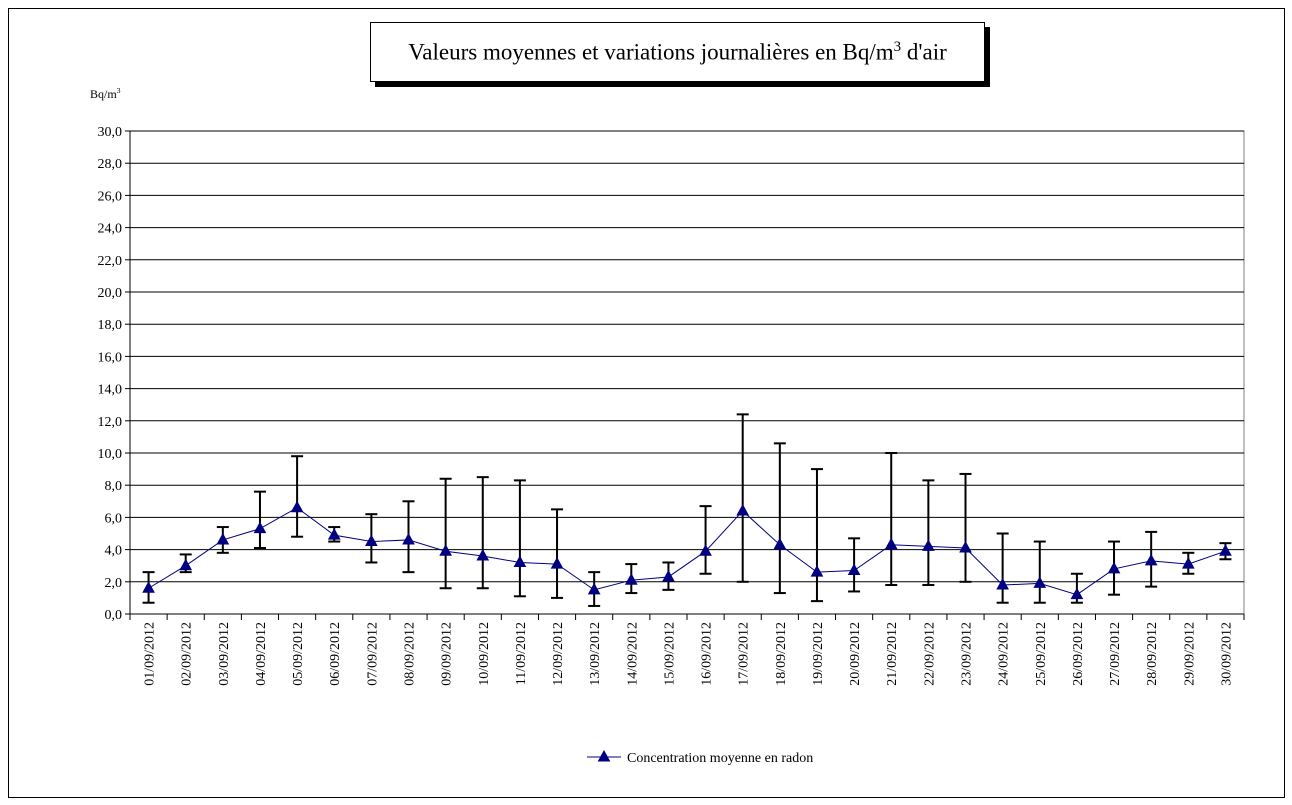 This screenshot has width=1292, height=805. I want to click on chart-title-tail: d'air, so click(924, 52).